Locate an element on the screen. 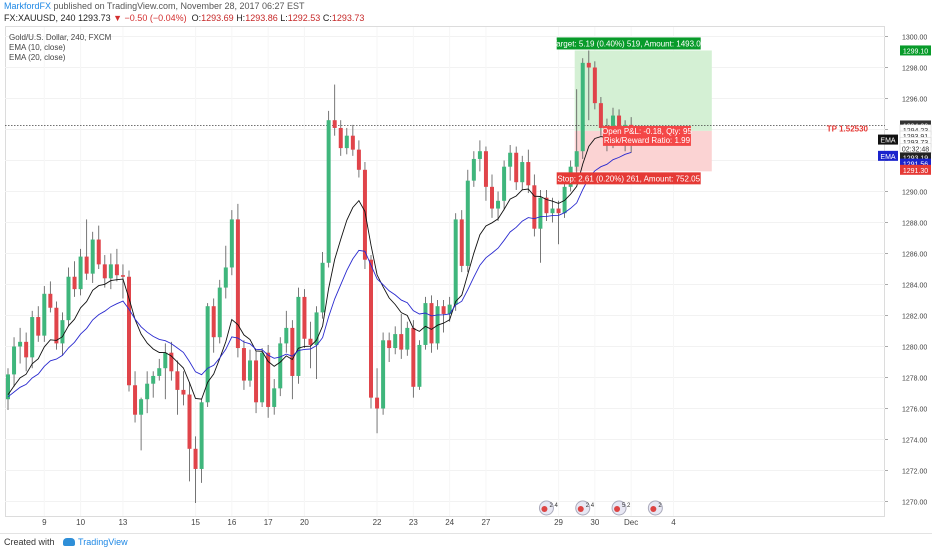 The height and width of the screenshot is (550, 932). event-count: 2 4 is located at coordinates (590, 506).